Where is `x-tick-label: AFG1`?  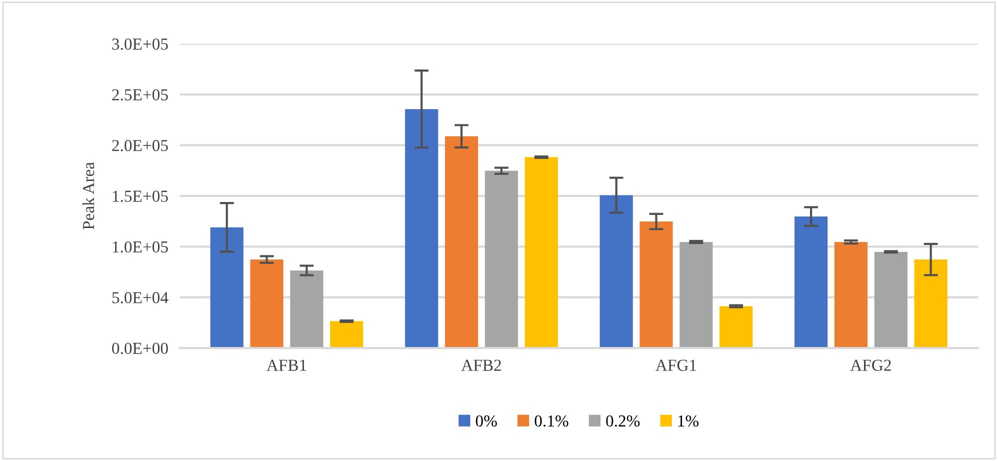
x-tick-label: AFG1 is located at coordinates (676, 365).